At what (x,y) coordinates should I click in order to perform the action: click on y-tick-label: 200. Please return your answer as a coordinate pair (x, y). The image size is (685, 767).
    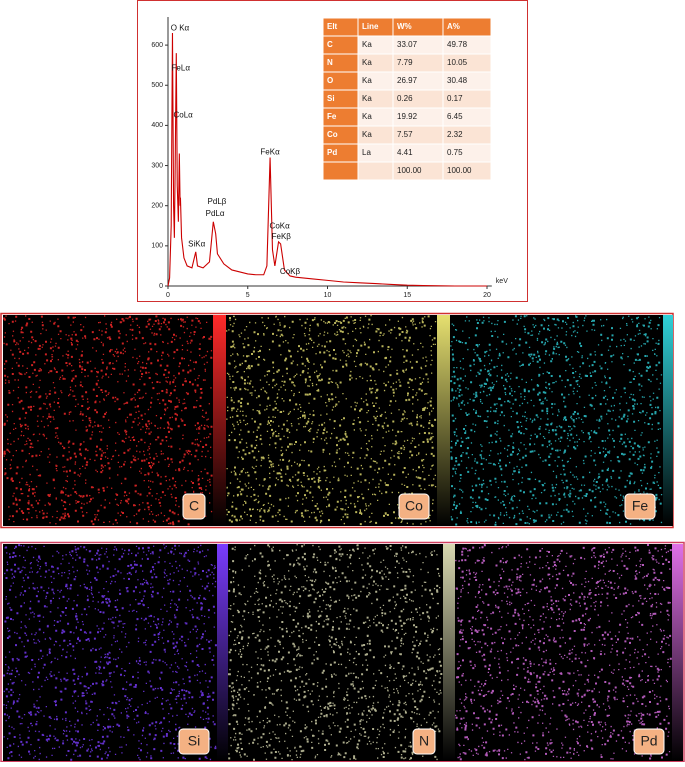
    Looking at the image, I should click on (157, 206).